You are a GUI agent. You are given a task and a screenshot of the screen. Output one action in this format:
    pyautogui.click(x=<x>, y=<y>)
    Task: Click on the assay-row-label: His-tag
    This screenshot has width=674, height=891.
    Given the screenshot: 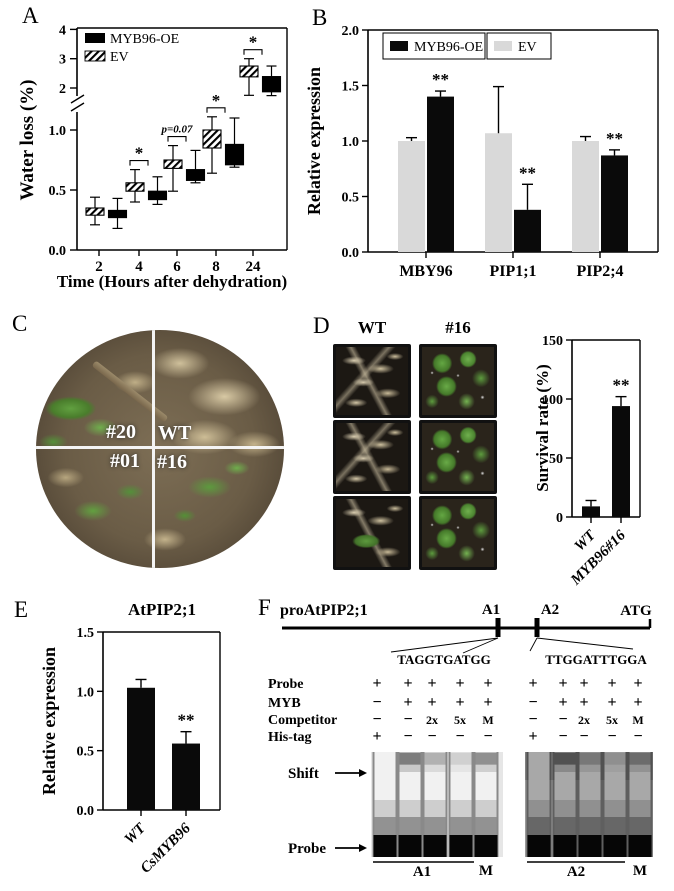 What is the action you would take?
    pyautogui.click(x=290, y=737)
    